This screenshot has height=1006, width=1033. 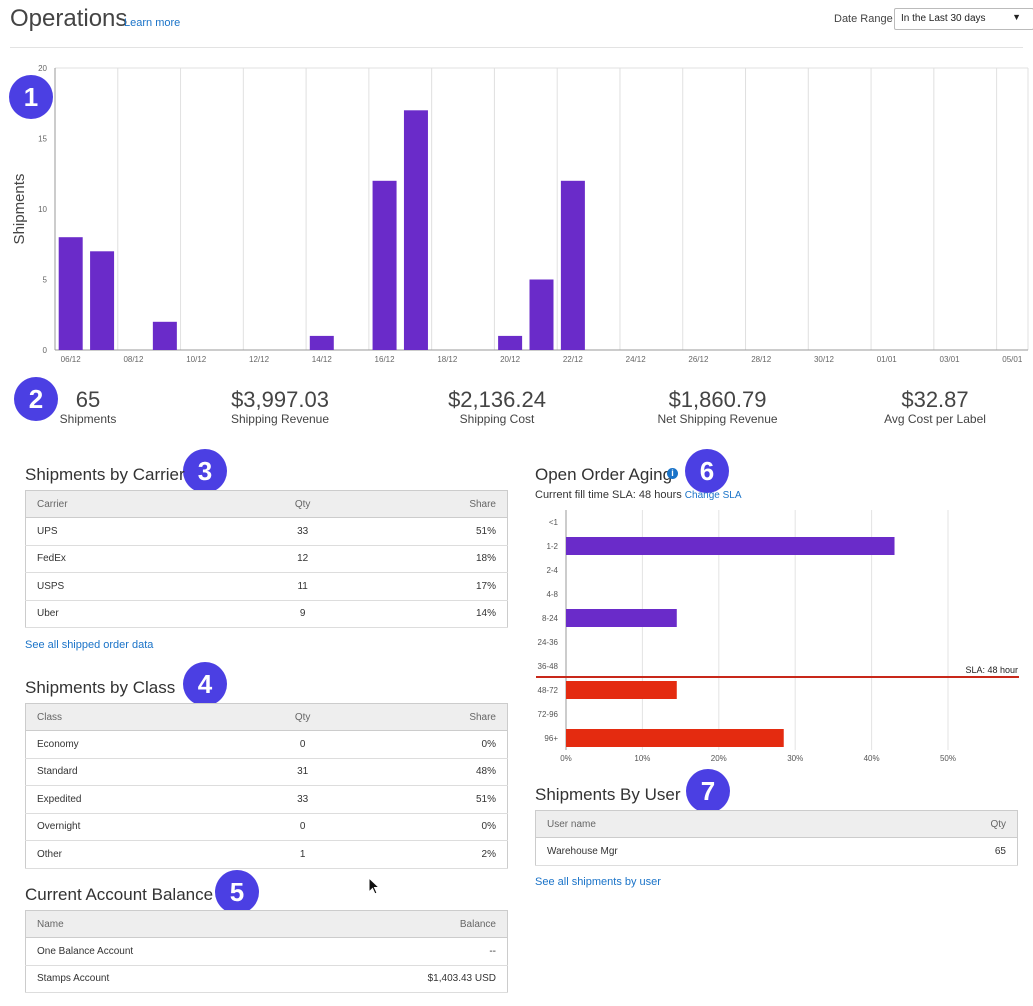 I want to click on stat-avg-cost-per-label: $32.87 Avg Cost per Label, so click(x=935, y=407).